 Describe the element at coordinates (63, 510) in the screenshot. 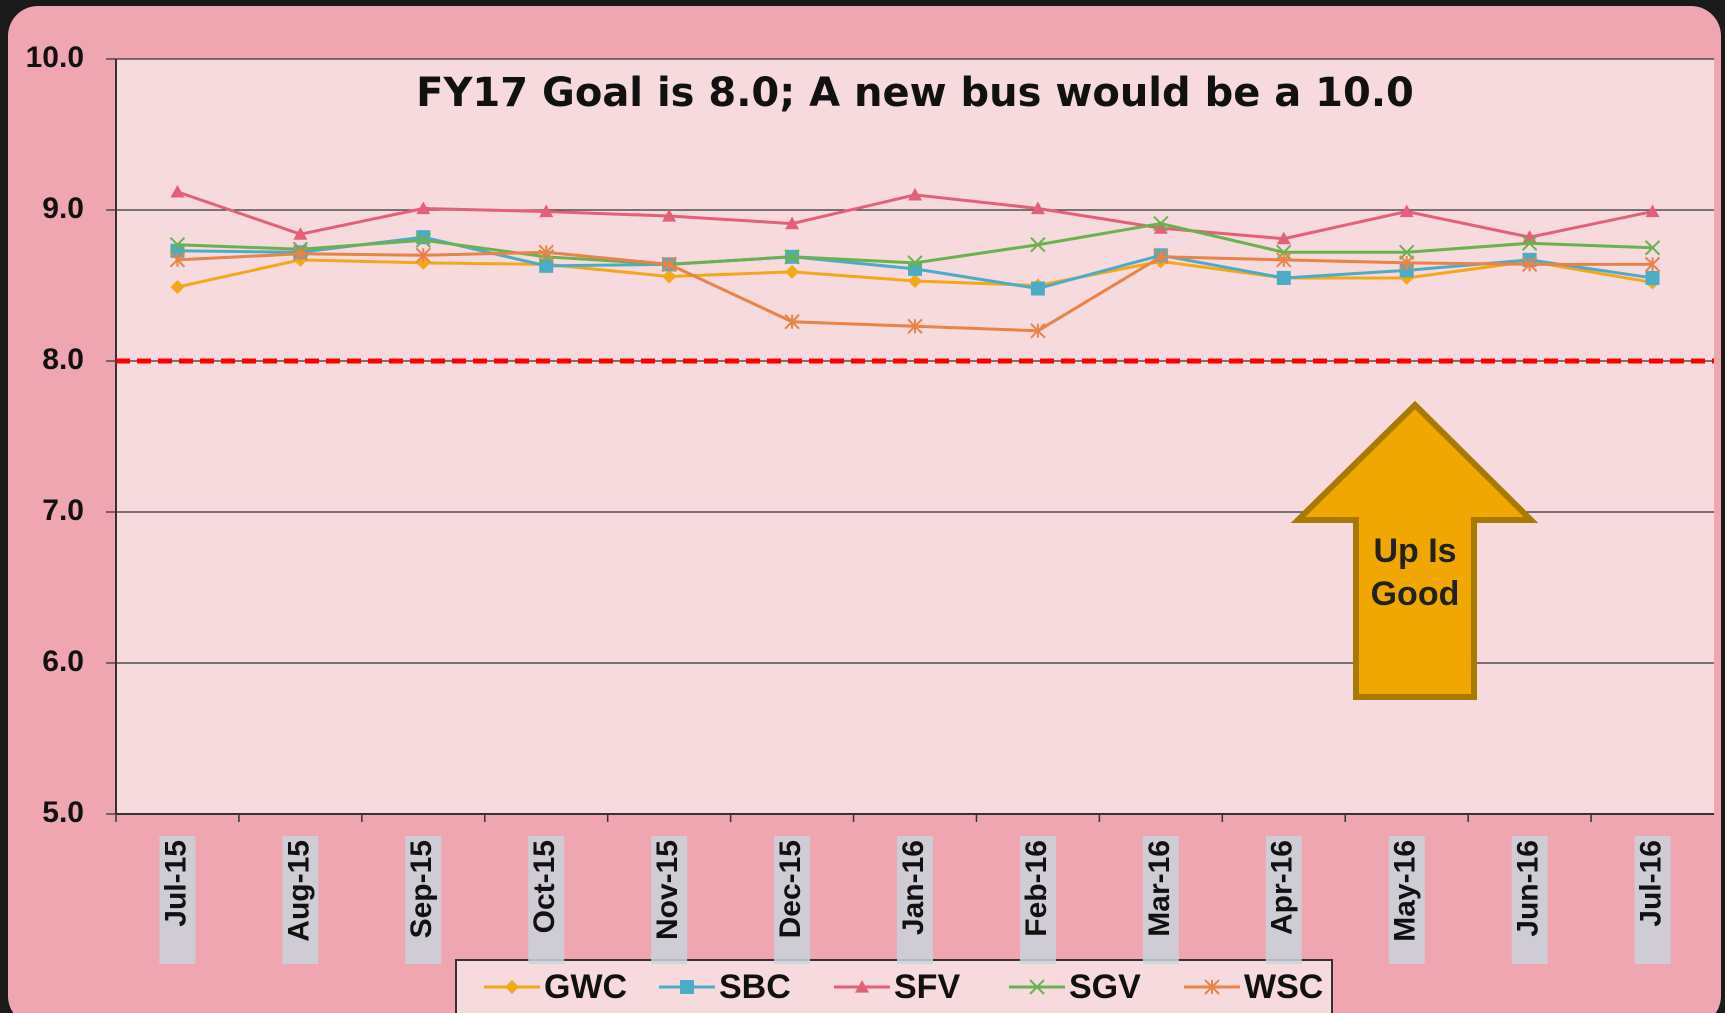

I see `y-tick-label: 7.0` at that location.